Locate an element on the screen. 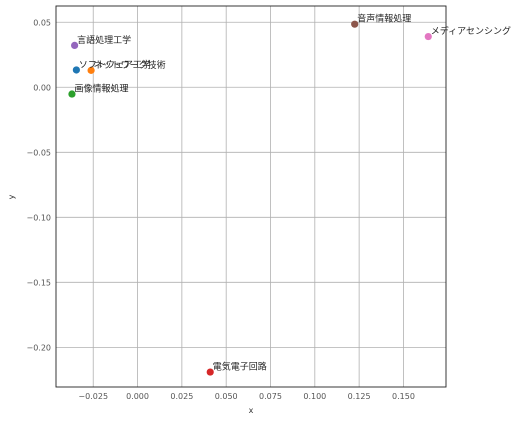  point-label: 音声情報処理 is located at coordinates (384, 19).